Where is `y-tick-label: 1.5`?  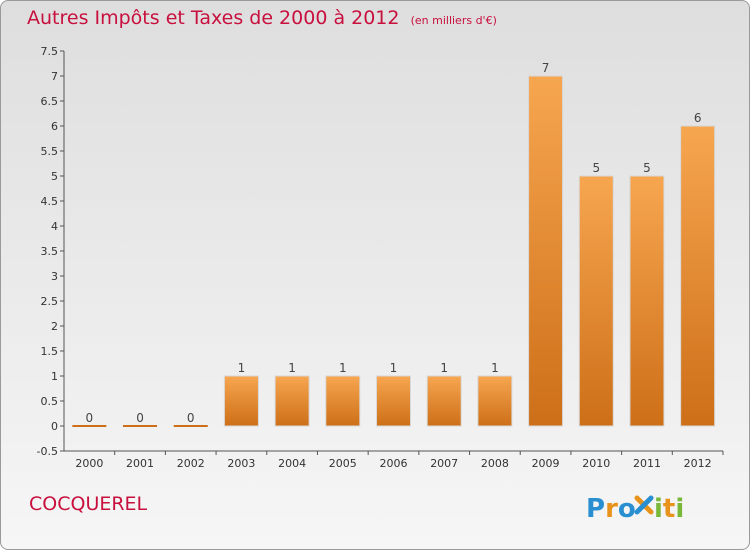 y-tick-label: 1.5 is located at coordinates (50, 351).